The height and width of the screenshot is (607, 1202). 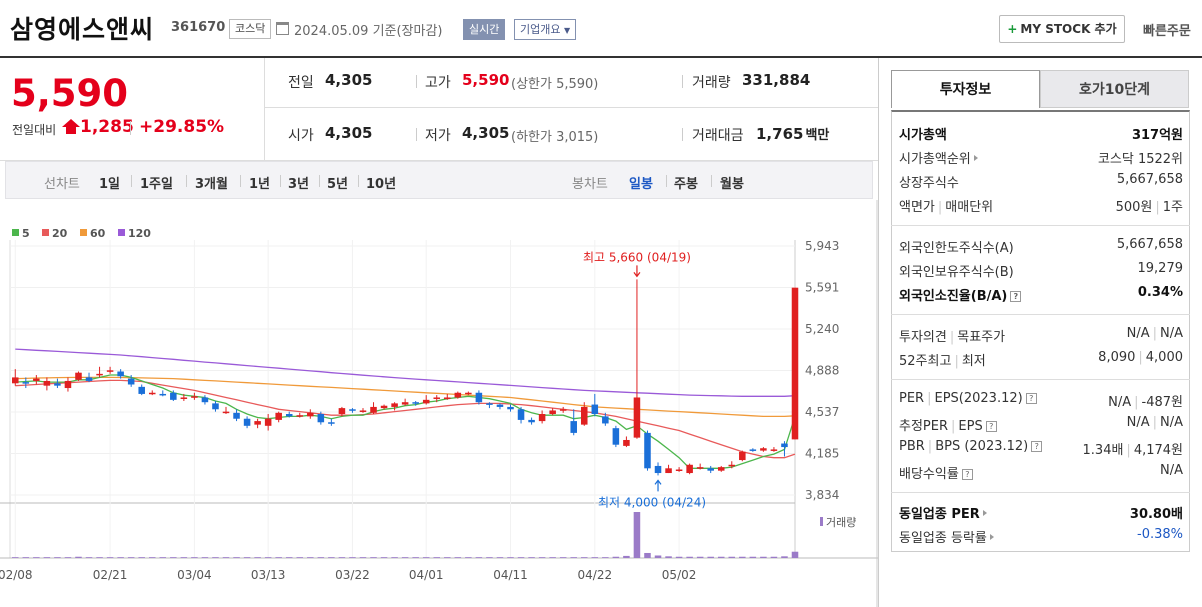 I want to click on y-tick-label: 3,834, so click(x=822, y=495).